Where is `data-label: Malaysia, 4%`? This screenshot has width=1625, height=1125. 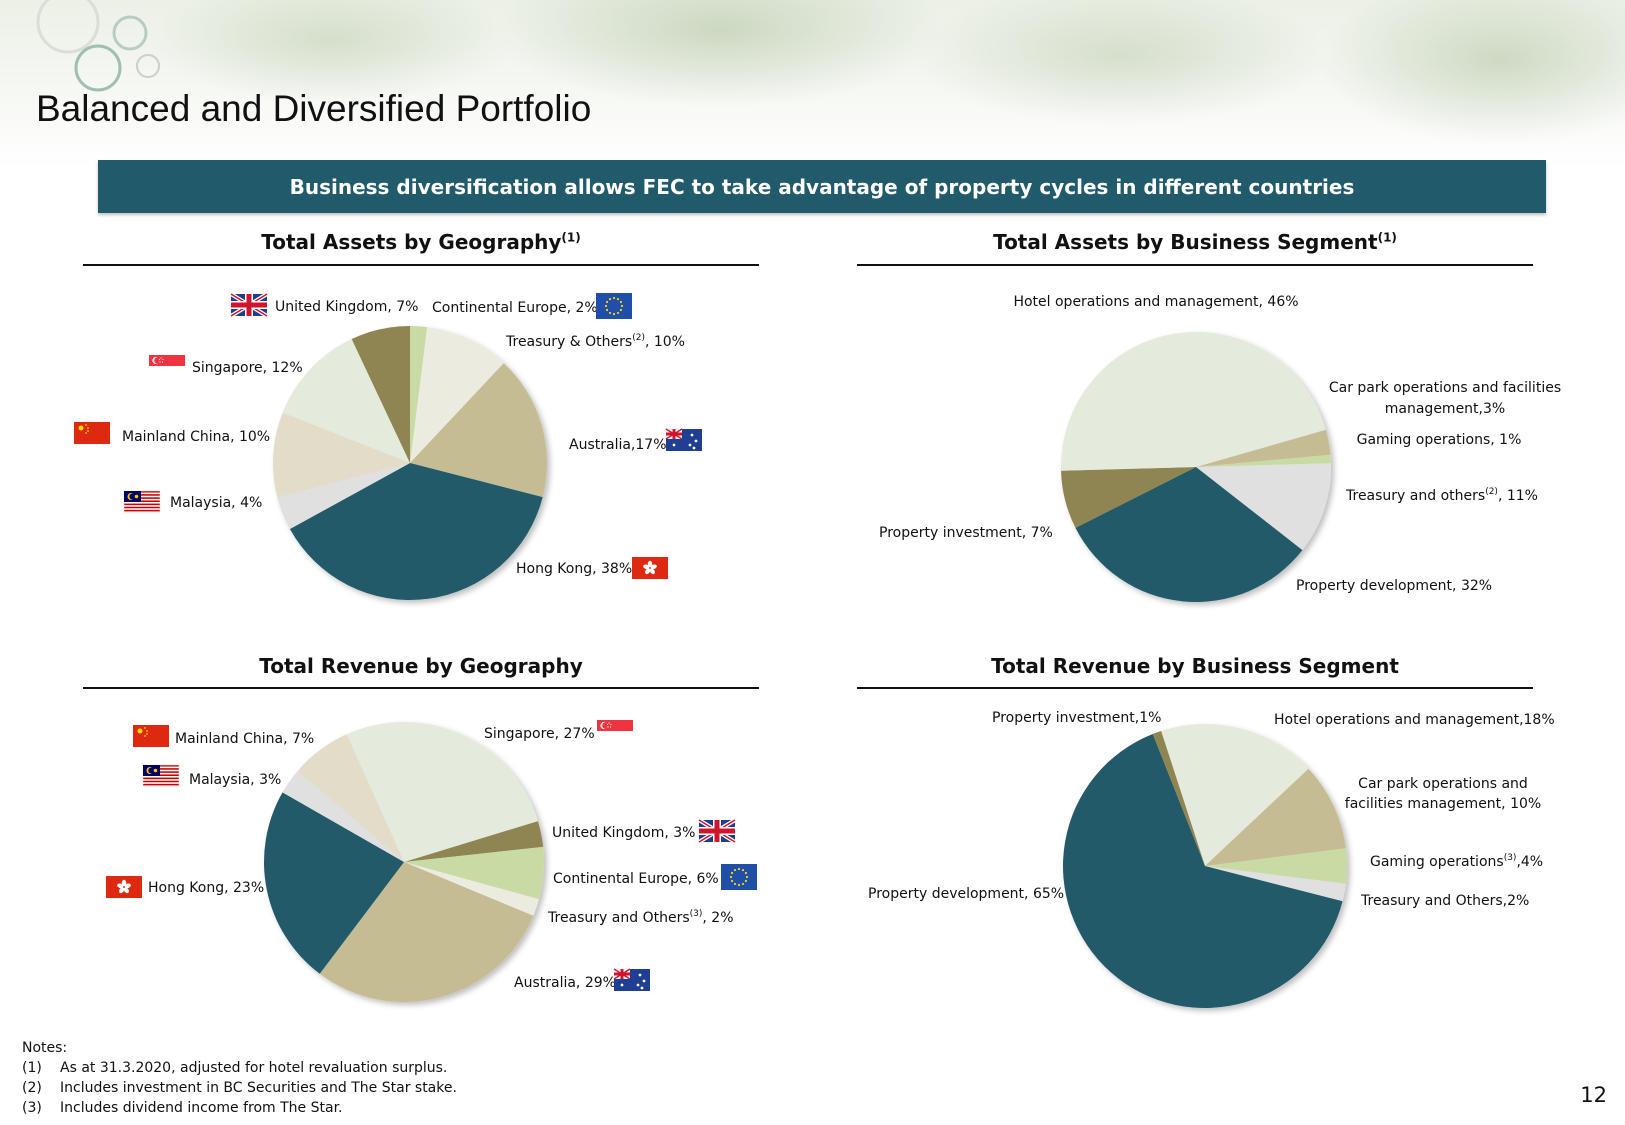 data-label: Malaysia, 4% is located at coordinates (216, 503).